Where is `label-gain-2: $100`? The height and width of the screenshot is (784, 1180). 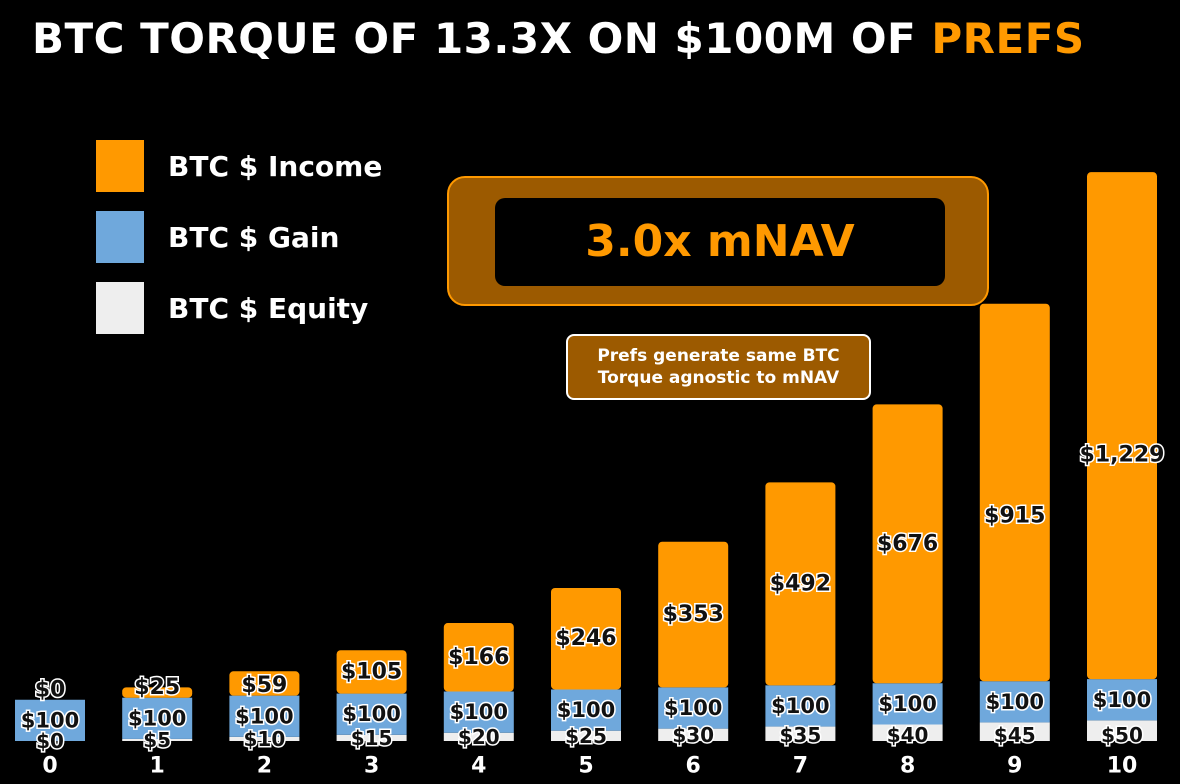 label-gain-2: $100 is located at coordinates (264, 716).